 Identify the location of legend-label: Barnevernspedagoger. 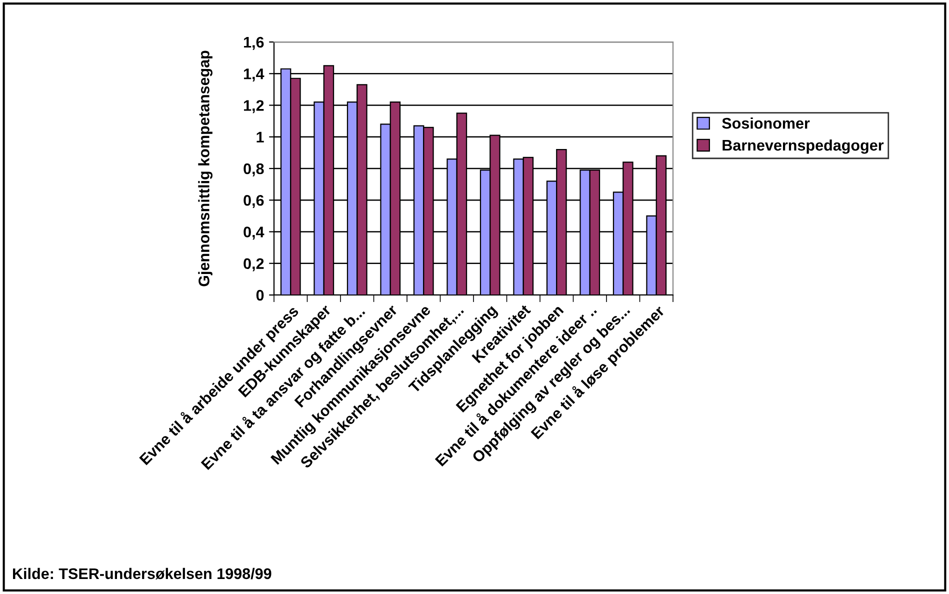
(803, 146).